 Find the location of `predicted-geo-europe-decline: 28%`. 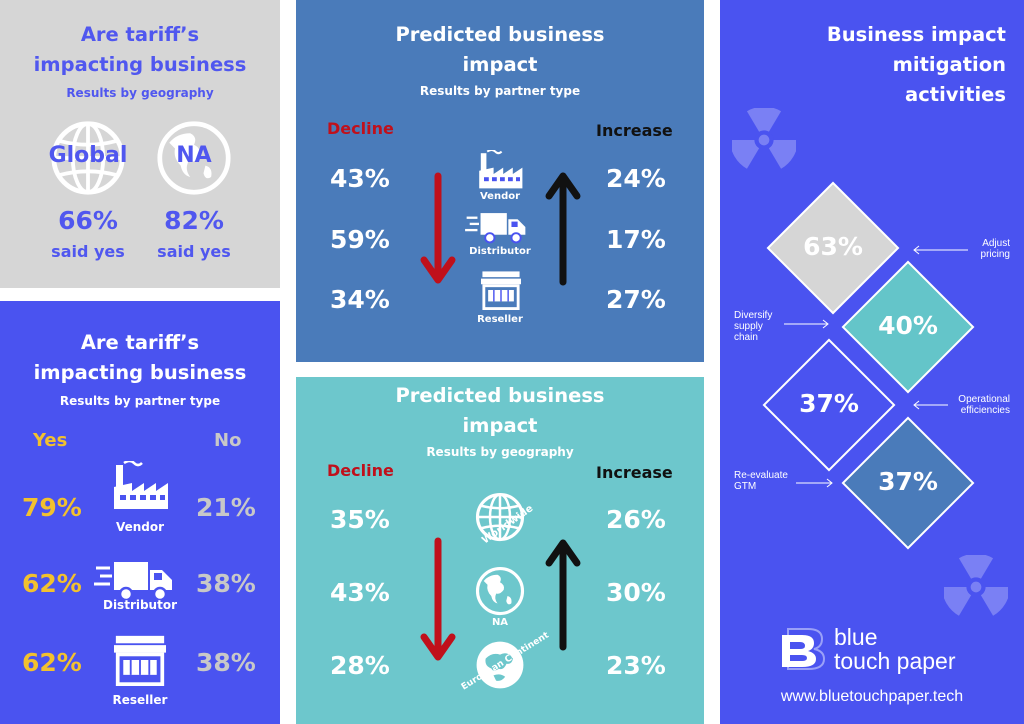

predicted-geo-europe-decline: 28% is located at coordinates (360, 665).